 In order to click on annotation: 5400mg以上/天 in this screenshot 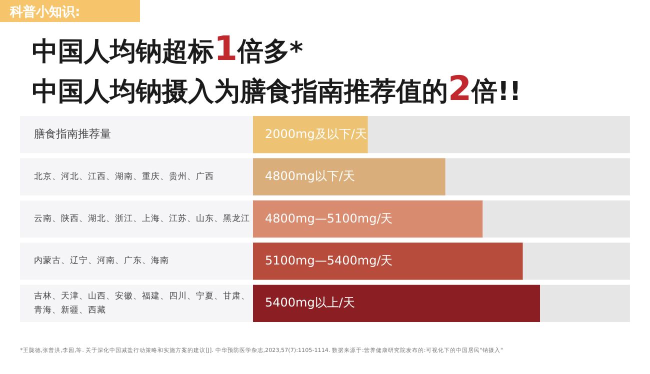, I will do `click(310, 303)`.